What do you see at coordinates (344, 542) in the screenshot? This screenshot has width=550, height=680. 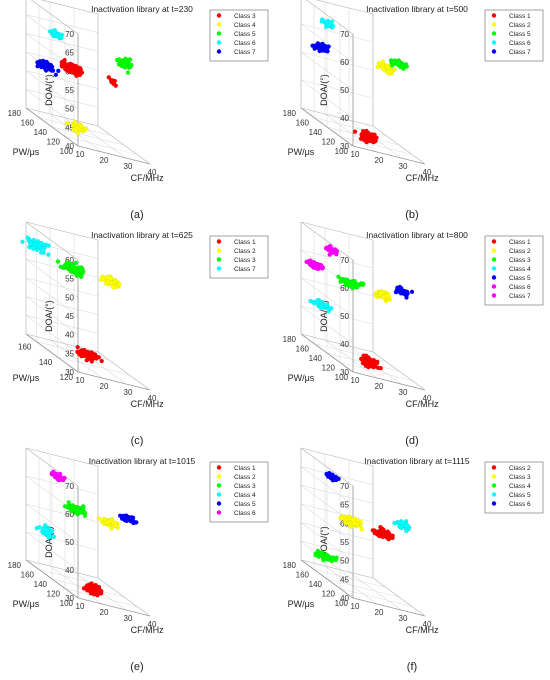 I see `z-tick-label: 55` at bounding box center [344, 542].